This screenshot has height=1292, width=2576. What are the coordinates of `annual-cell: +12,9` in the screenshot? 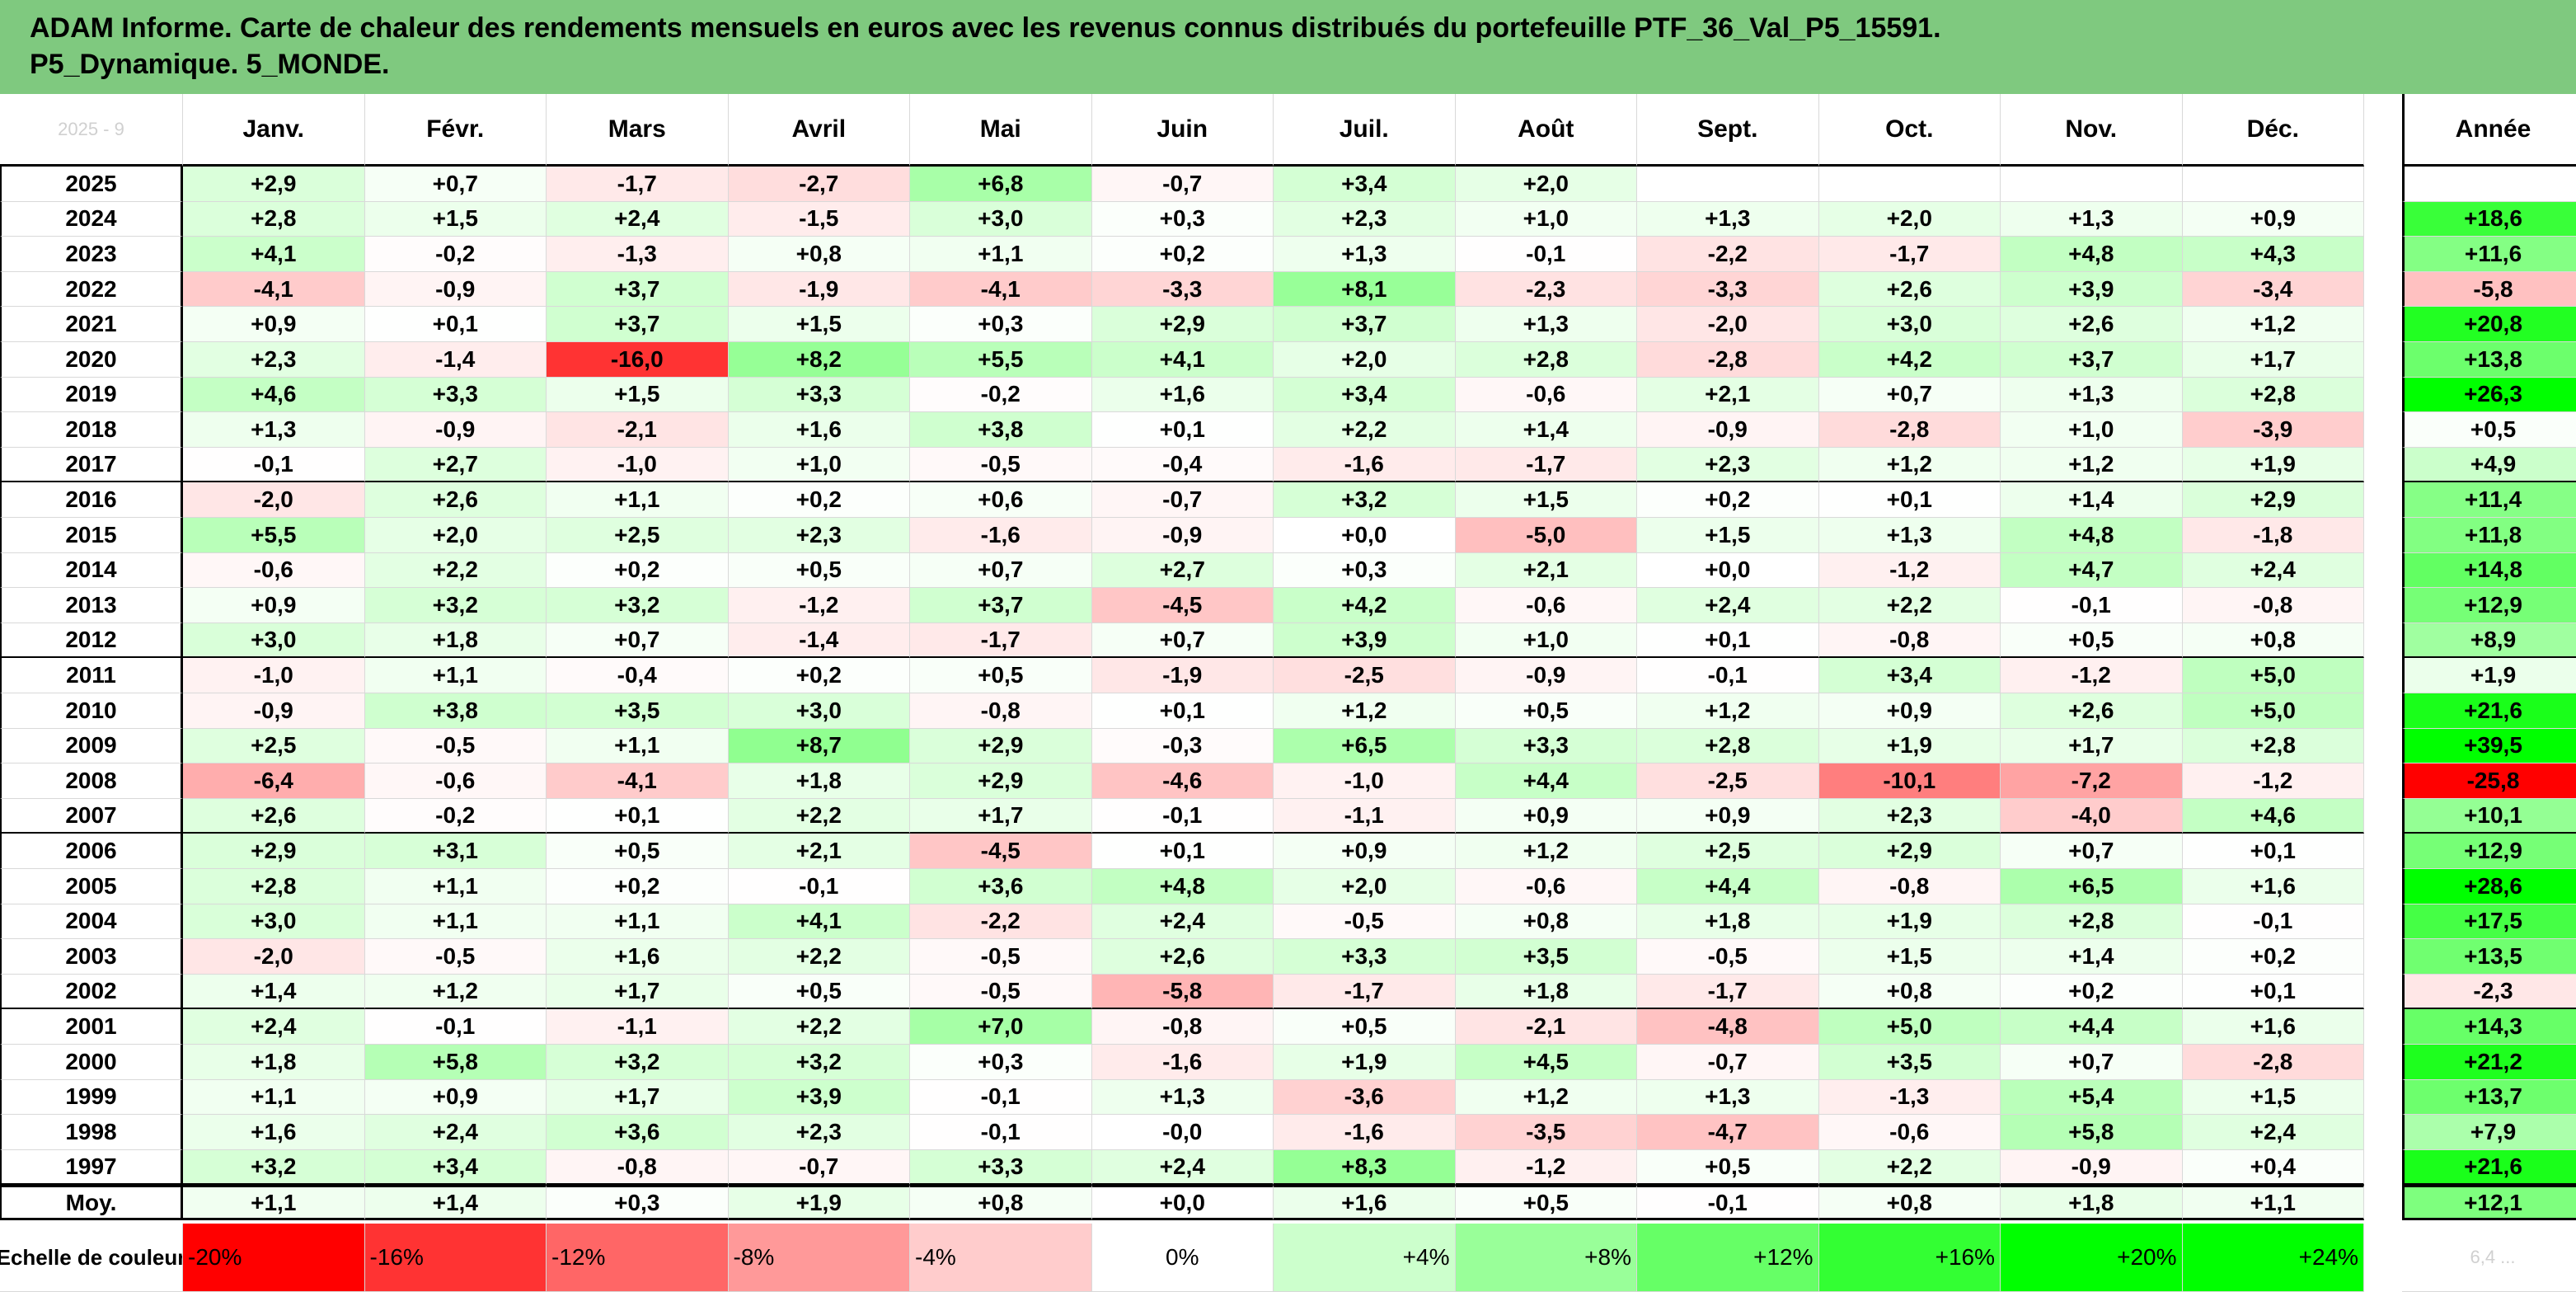 It's located at (2489, 605).